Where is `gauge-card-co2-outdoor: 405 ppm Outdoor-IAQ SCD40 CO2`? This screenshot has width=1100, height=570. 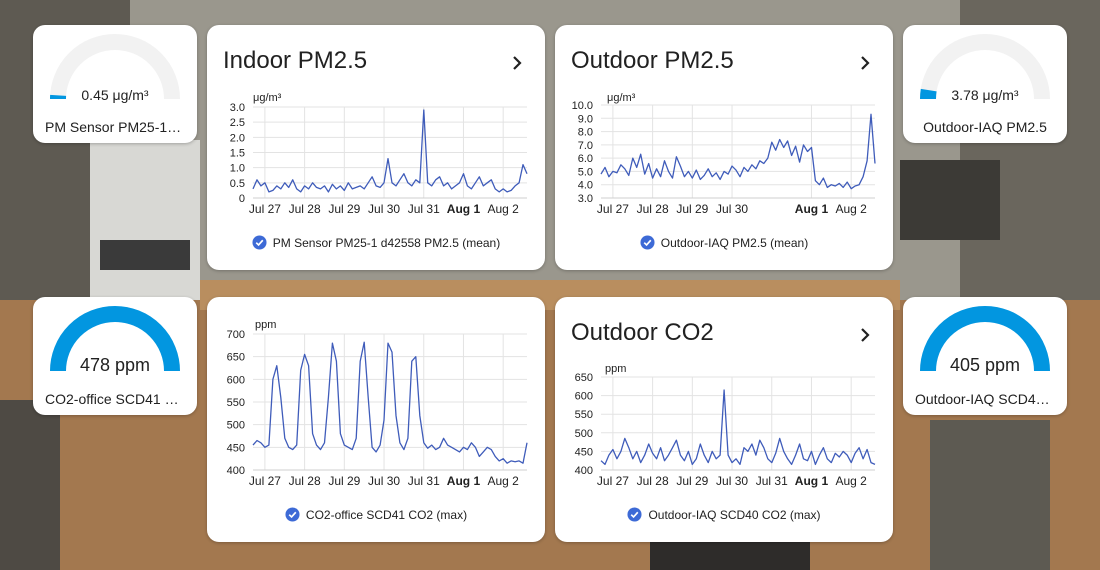 gauge-card-co2-outdoor: 405 ppm Outdoor-IAQ SCD40 CO2 is located at coordinates (985, 356).